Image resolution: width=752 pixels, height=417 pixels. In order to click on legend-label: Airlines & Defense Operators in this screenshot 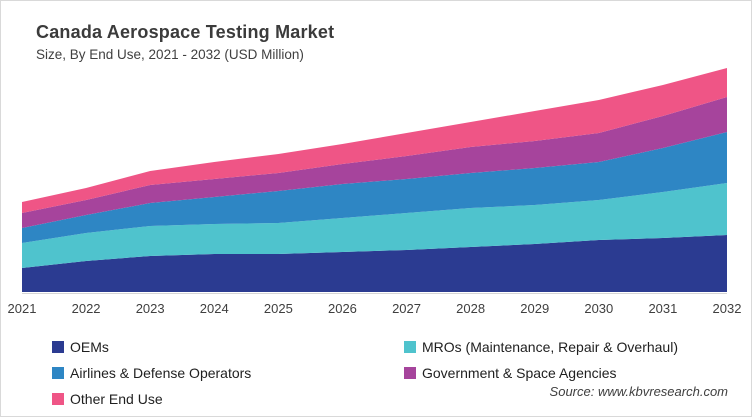, I will do `click(161, 373)`.